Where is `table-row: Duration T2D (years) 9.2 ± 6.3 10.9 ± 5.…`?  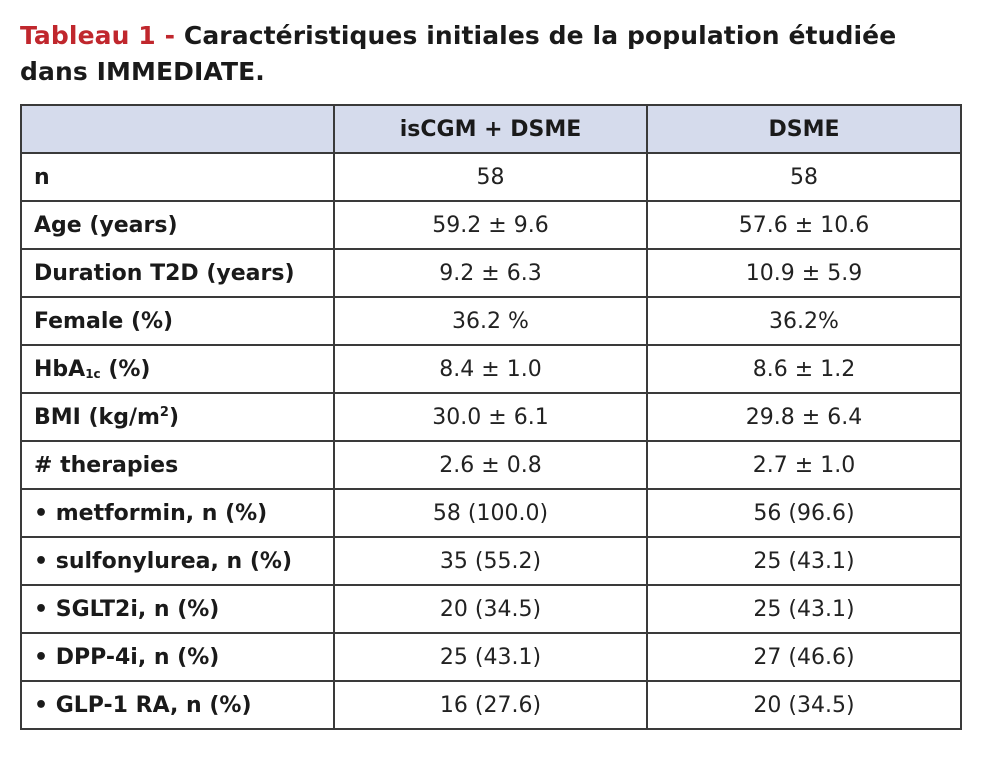
table-row: Duration T2D (years) 9.2 ± 6.3 10.9 ± 5.… is located at coordinates (491, 273).